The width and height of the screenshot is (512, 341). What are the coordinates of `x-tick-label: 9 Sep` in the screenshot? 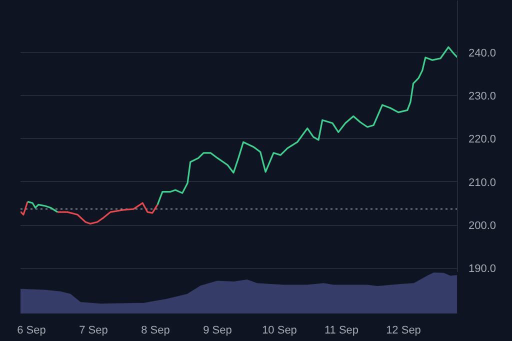 It's located at (217, 330).